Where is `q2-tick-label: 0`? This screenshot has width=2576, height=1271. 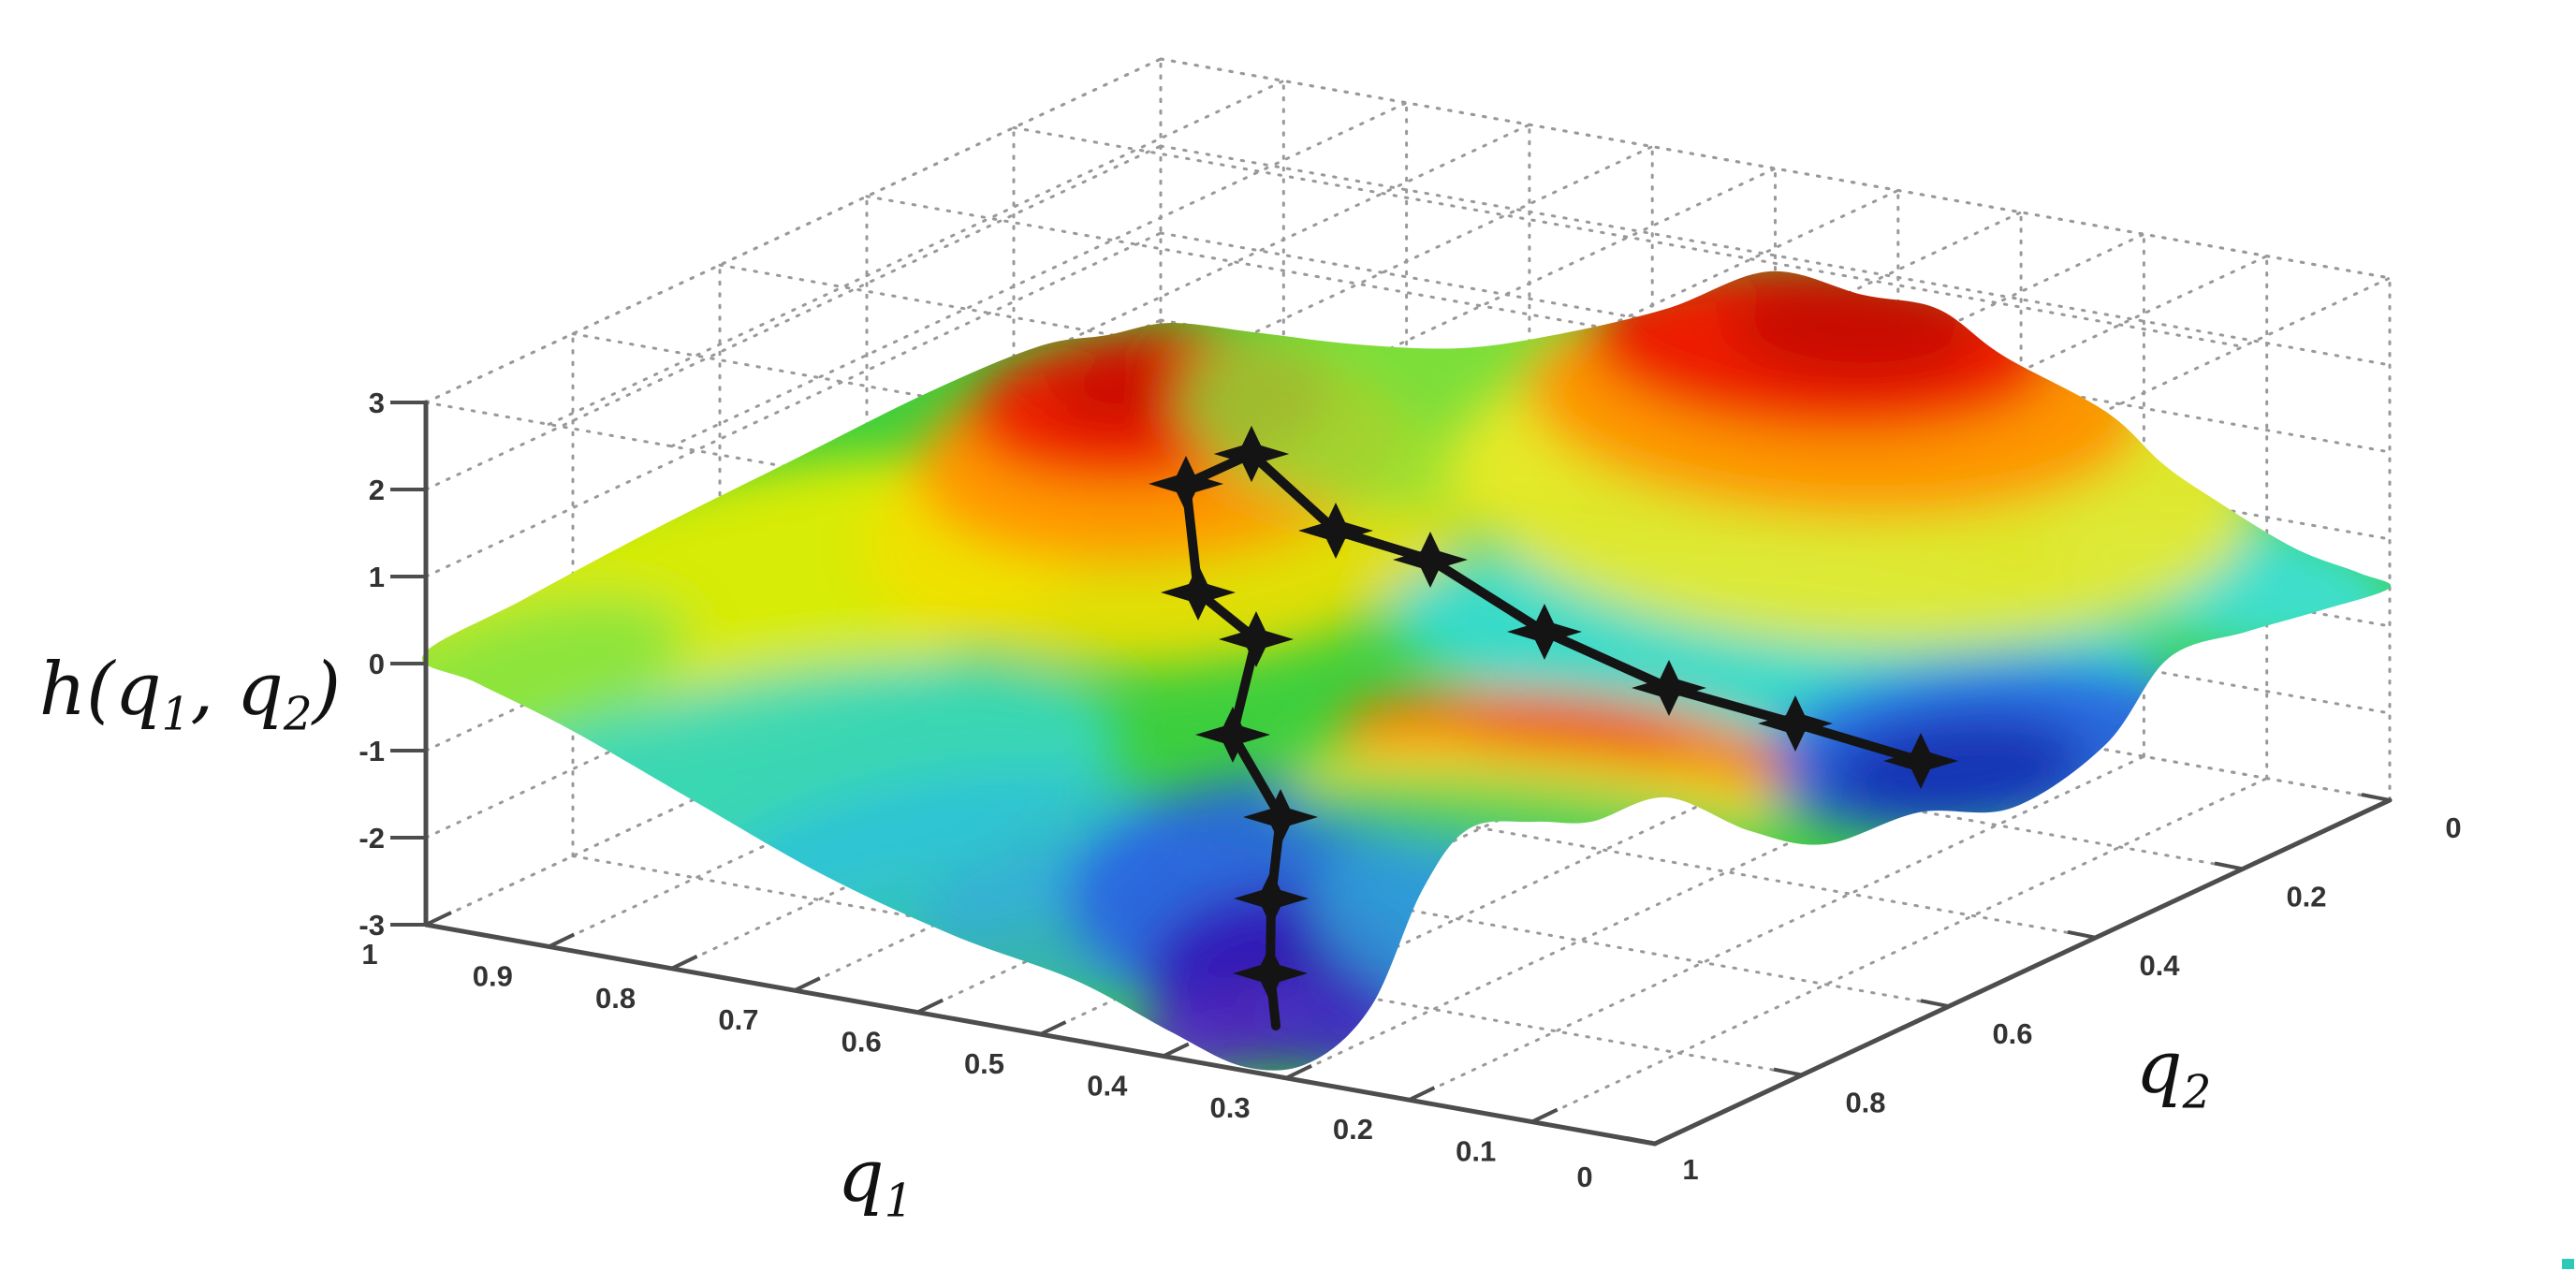 q2-tick-label: 0 is located at coordinates (2453, 827).